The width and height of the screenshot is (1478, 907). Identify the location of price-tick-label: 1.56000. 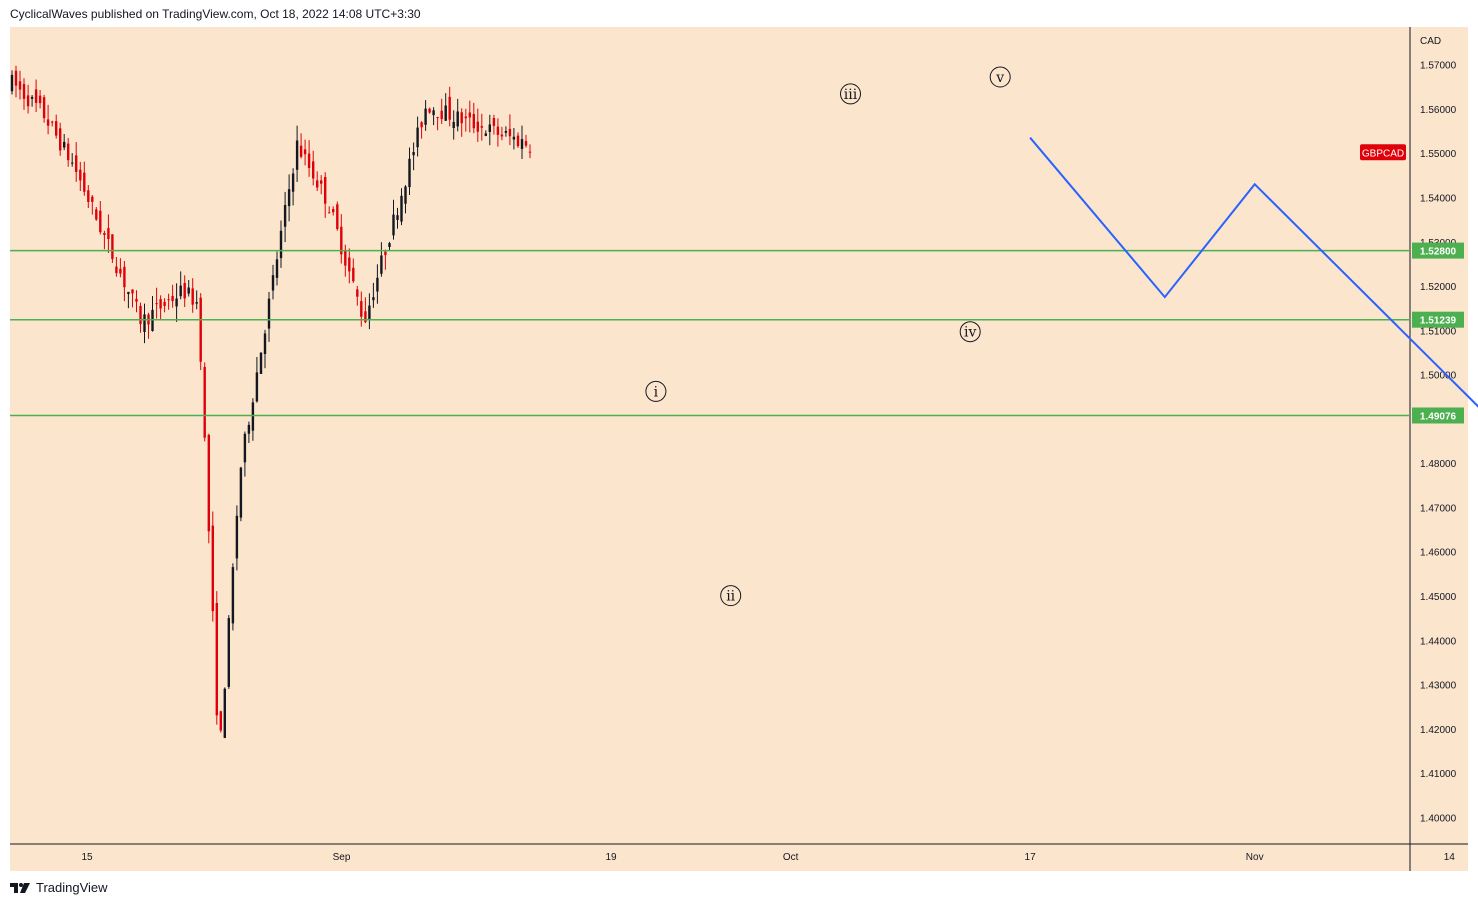
(1438, 110).